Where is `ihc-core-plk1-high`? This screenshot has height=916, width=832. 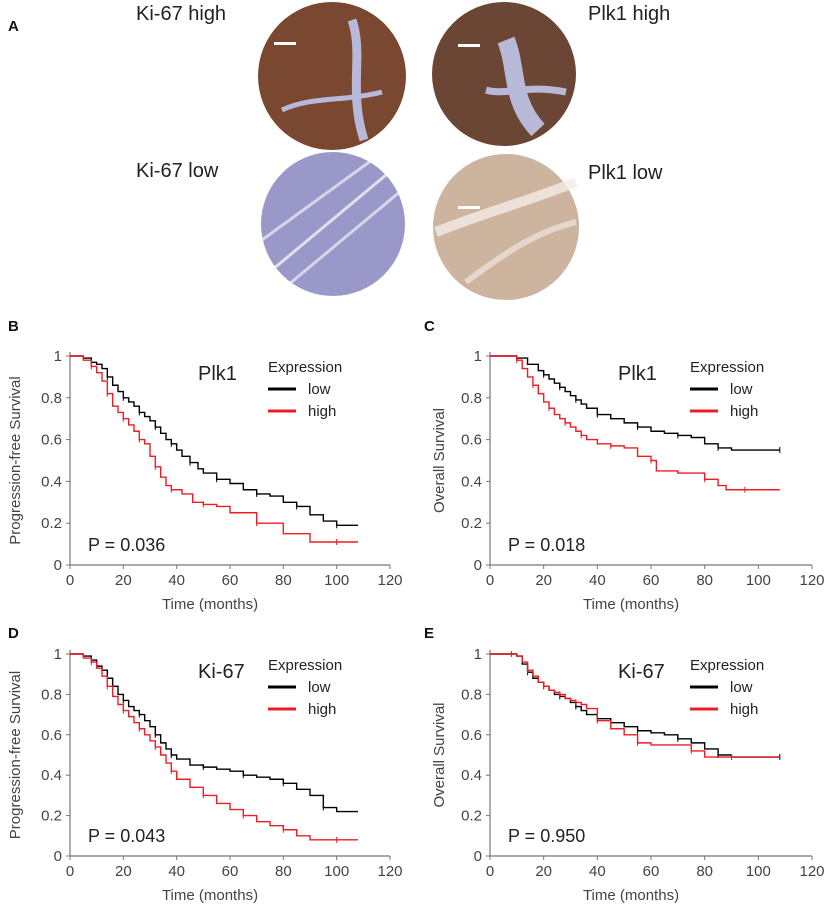
ihc-core-plk1-high is located at coordinates (504, 74).